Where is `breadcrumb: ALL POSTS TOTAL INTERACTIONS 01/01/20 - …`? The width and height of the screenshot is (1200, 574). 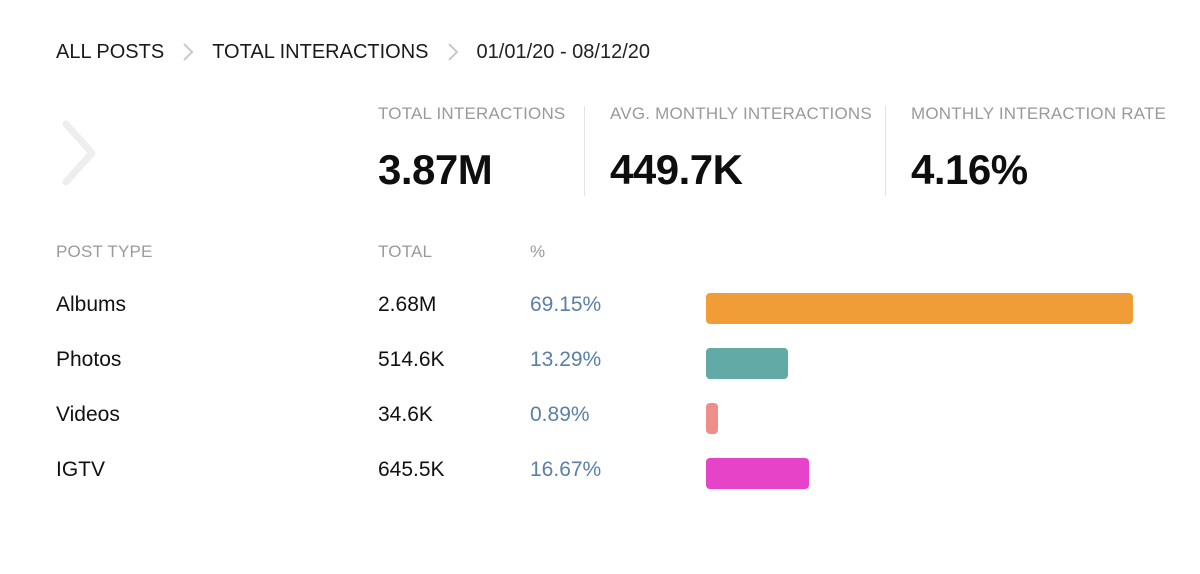 breadcrumb: ALL POSTS TOTAL INTERACTIONS 01/01/20 - … is located at coordinates (353, 52).